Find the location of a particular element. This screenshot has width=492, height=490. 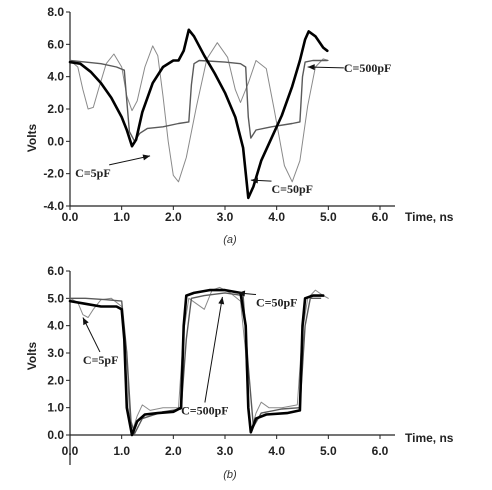

chart-b-ylabel: Volts is located at coordinates (32, 355).